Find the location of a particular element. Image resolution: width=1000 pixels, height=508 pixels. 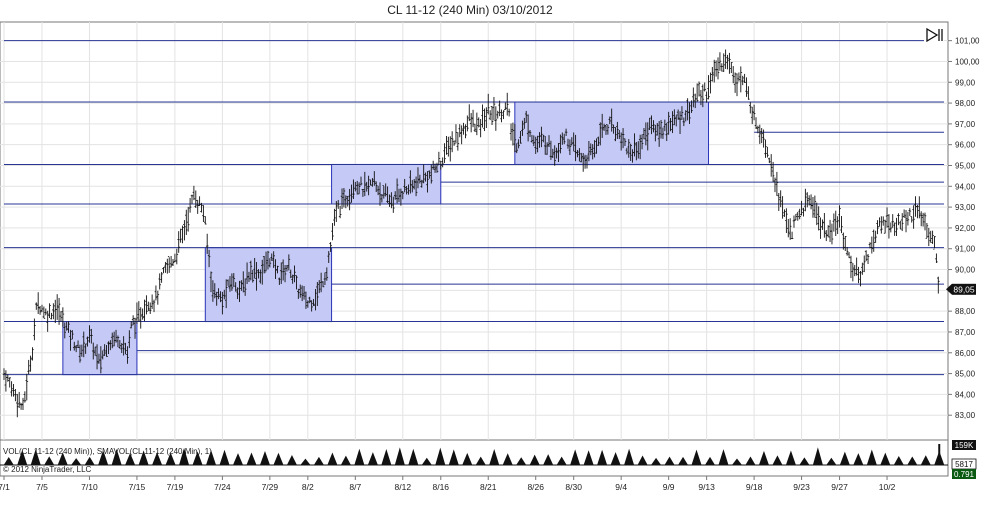

x-tick-label: 8/26 is located at coordinates (535, 487).